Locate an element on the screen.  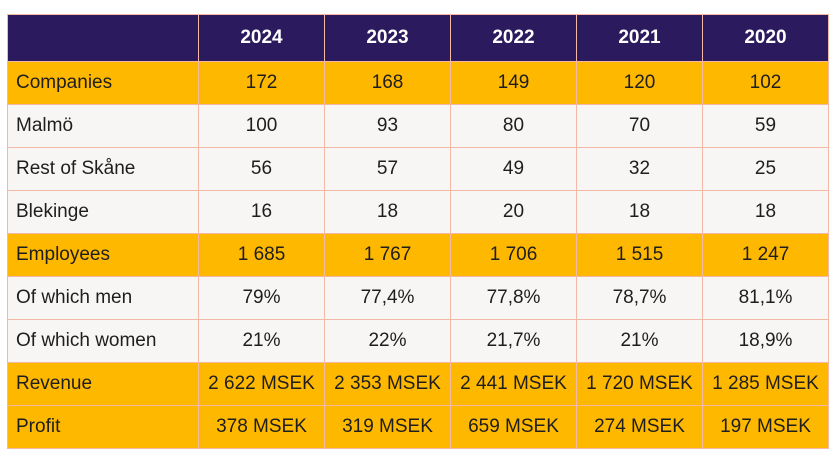
table-row: Blekinge 16 18 20 18 18 is located at coordinates (418, 212).